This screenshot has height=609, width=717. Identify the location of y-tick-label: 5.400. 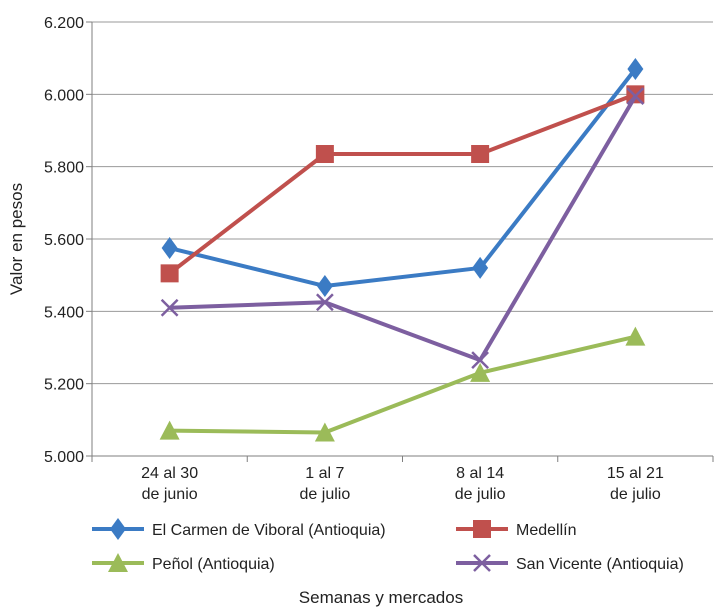
(64, 312).